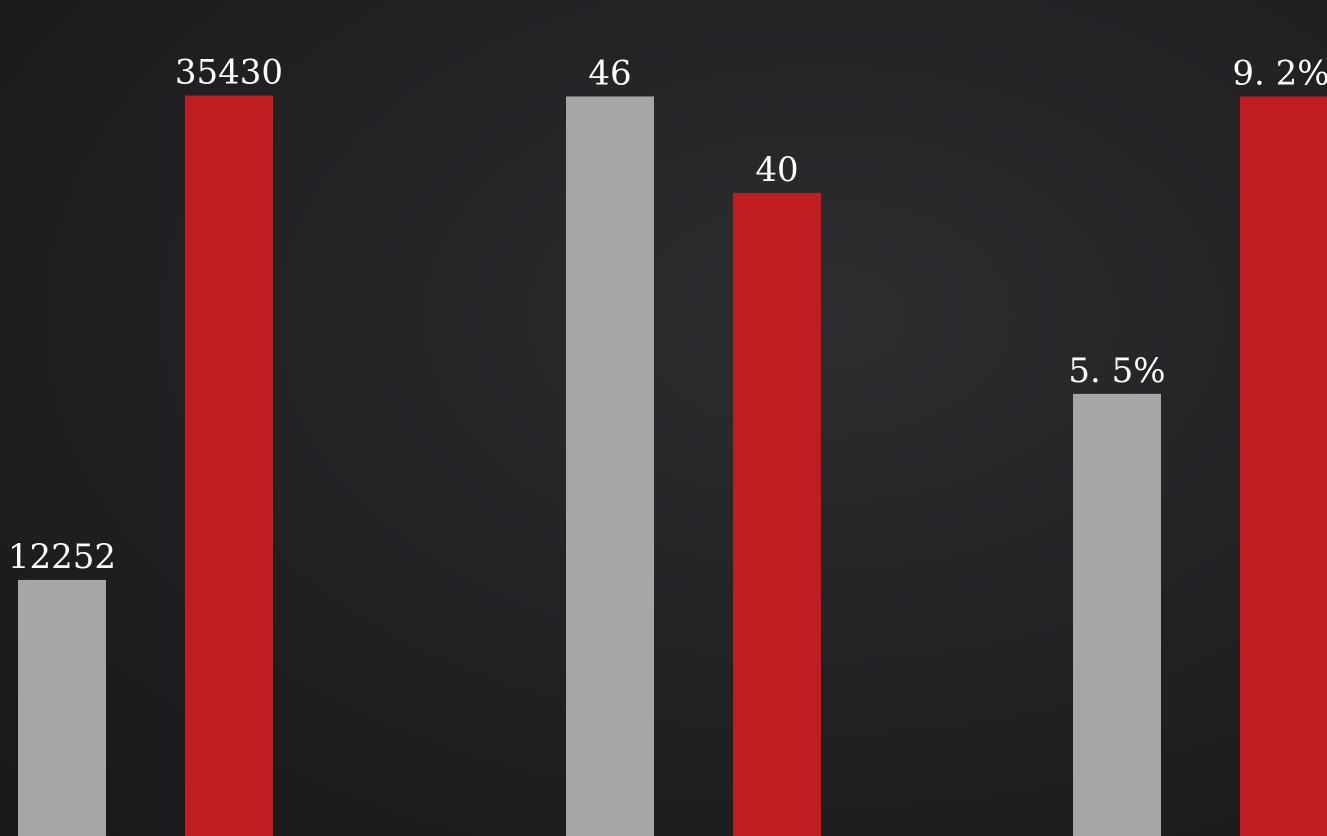 This screenshot has height=836, width=1327. What do you see at coordinates (1116, 371) in the screenshot?
I see `data-label-3-1: 5. 5%` at bounding box center [1116, 371].